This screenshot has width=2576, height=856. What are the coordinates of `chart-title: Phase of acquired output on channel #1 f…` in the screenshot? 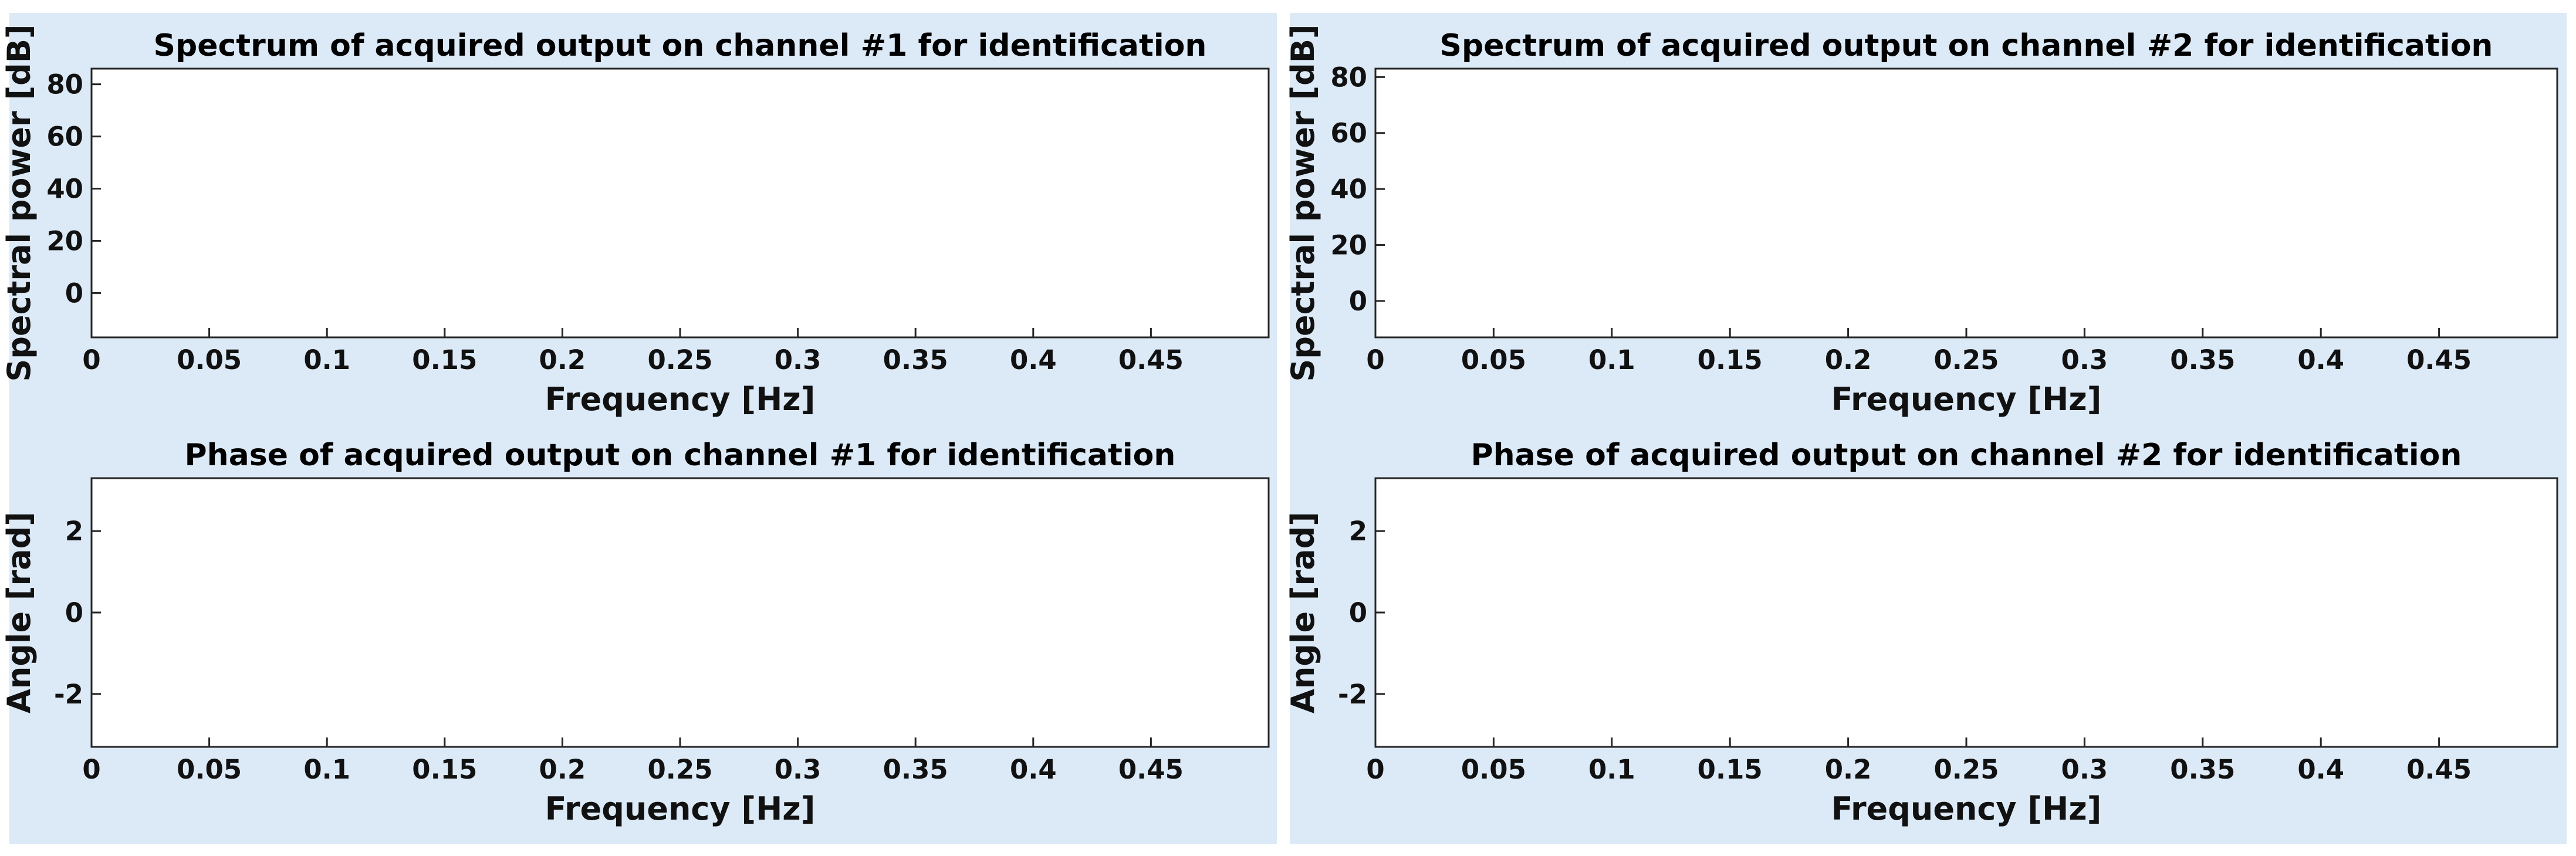 It's located at (680, 455).